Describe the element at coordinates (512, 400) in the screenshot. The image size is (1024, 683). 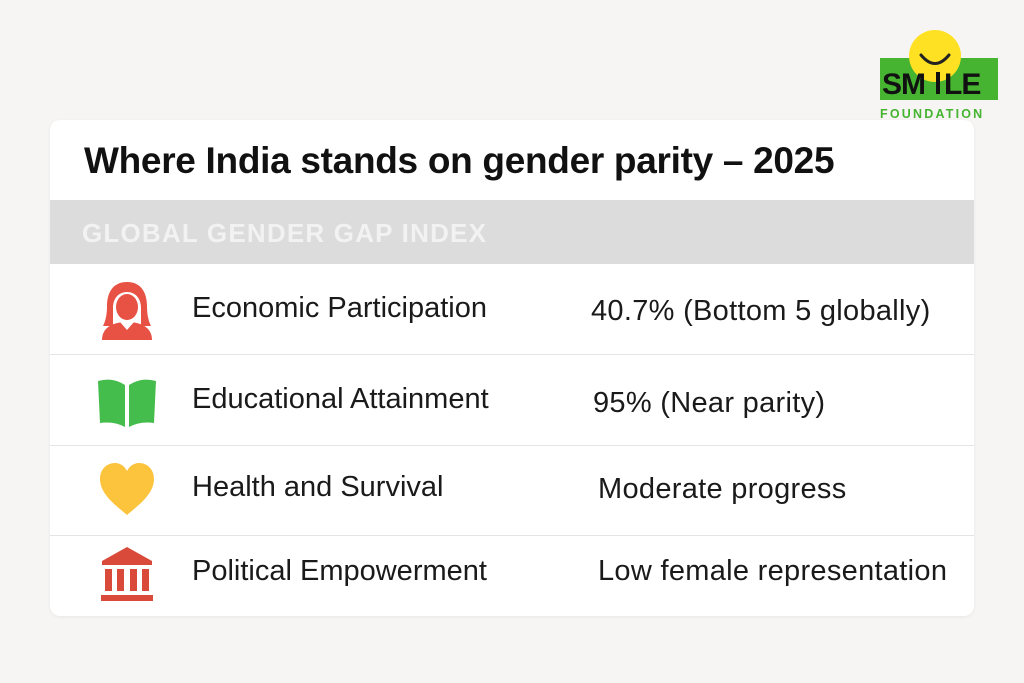
I see `index-row-education: Educational Attainment 95% (Near parity)` at that location.